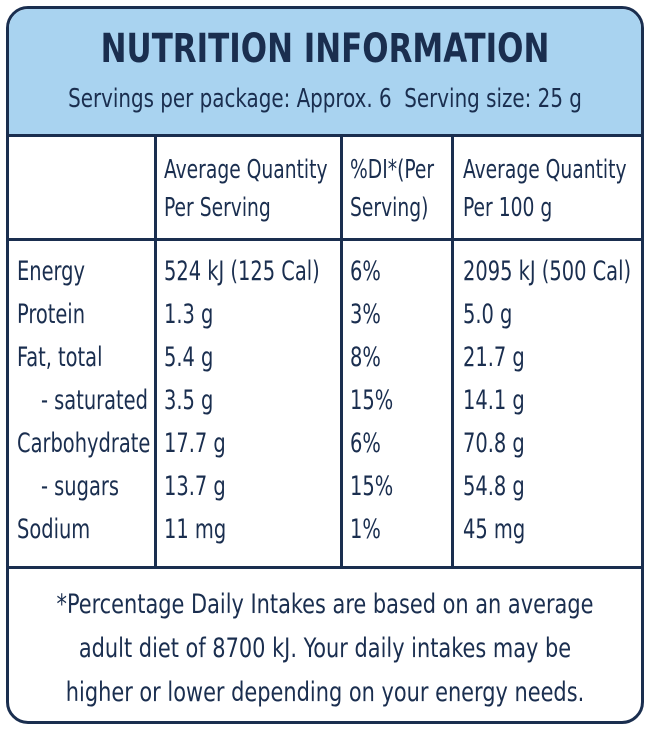 This screenshot has height=738, width=657. Describe the element at coordinates (195, 486) in the screenshot. I see `per-serving-value: 13.7 g` at that location.